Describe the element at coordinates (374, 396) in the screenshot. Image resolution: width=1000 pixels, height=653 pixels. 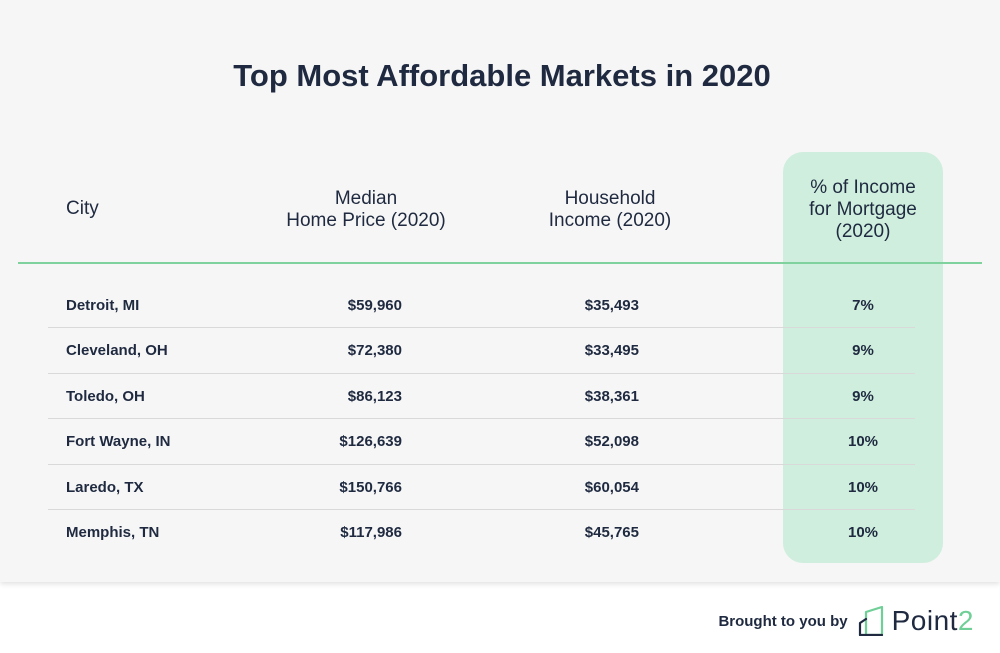
I see `cell-median-home-price: $86,123` at that location.